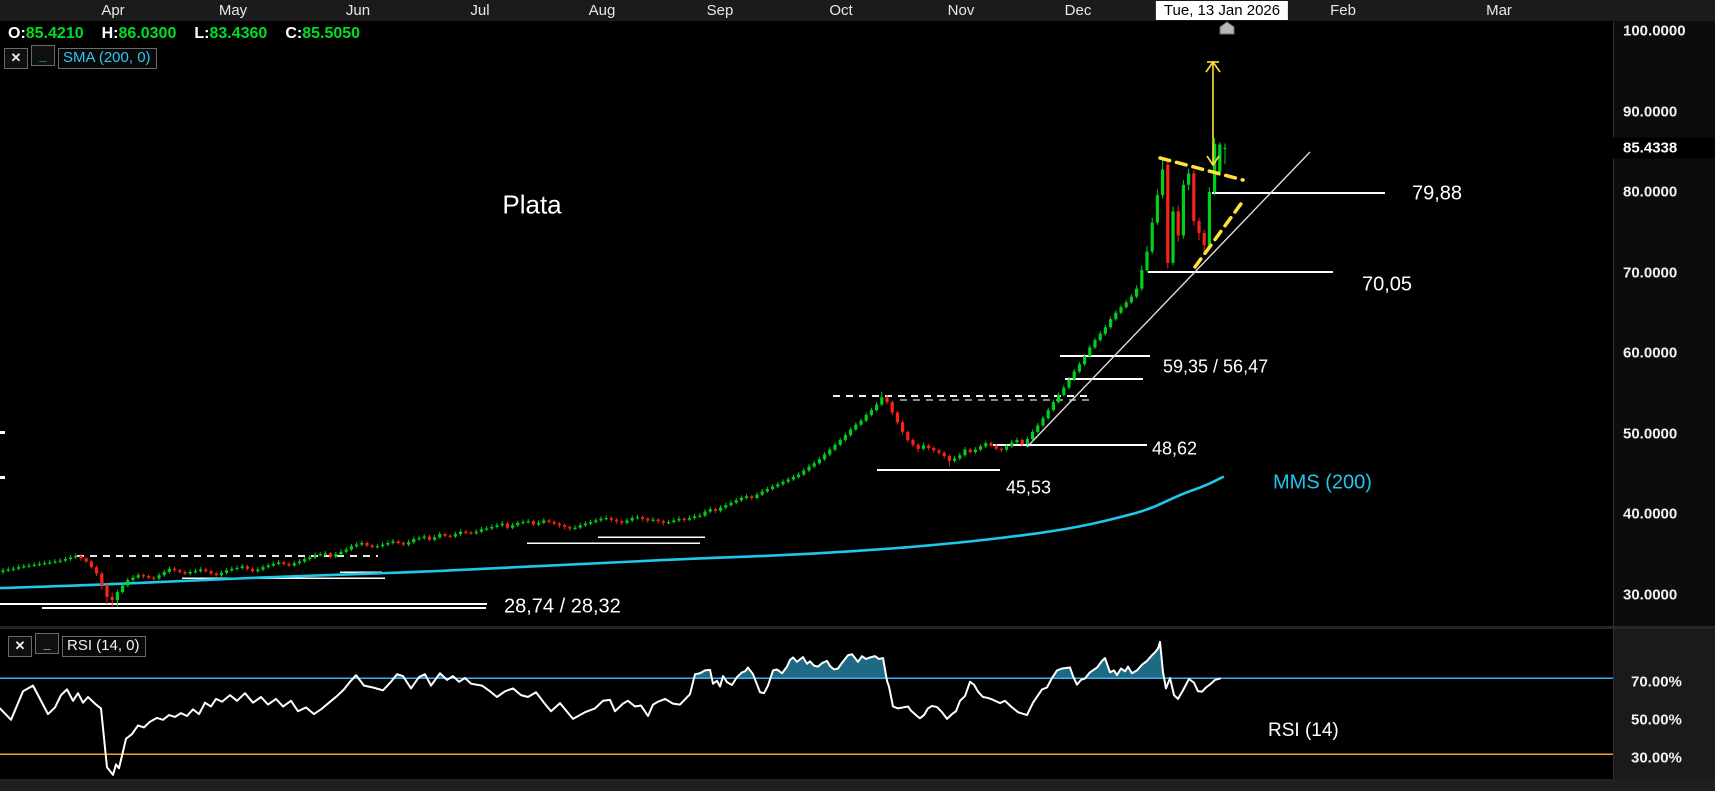 The height and width of the screenshot is (791, 1715). Describe the element at coordinates (1650, 192) in the screenshot. I see `price-tick-label: 80.0000` at that location.